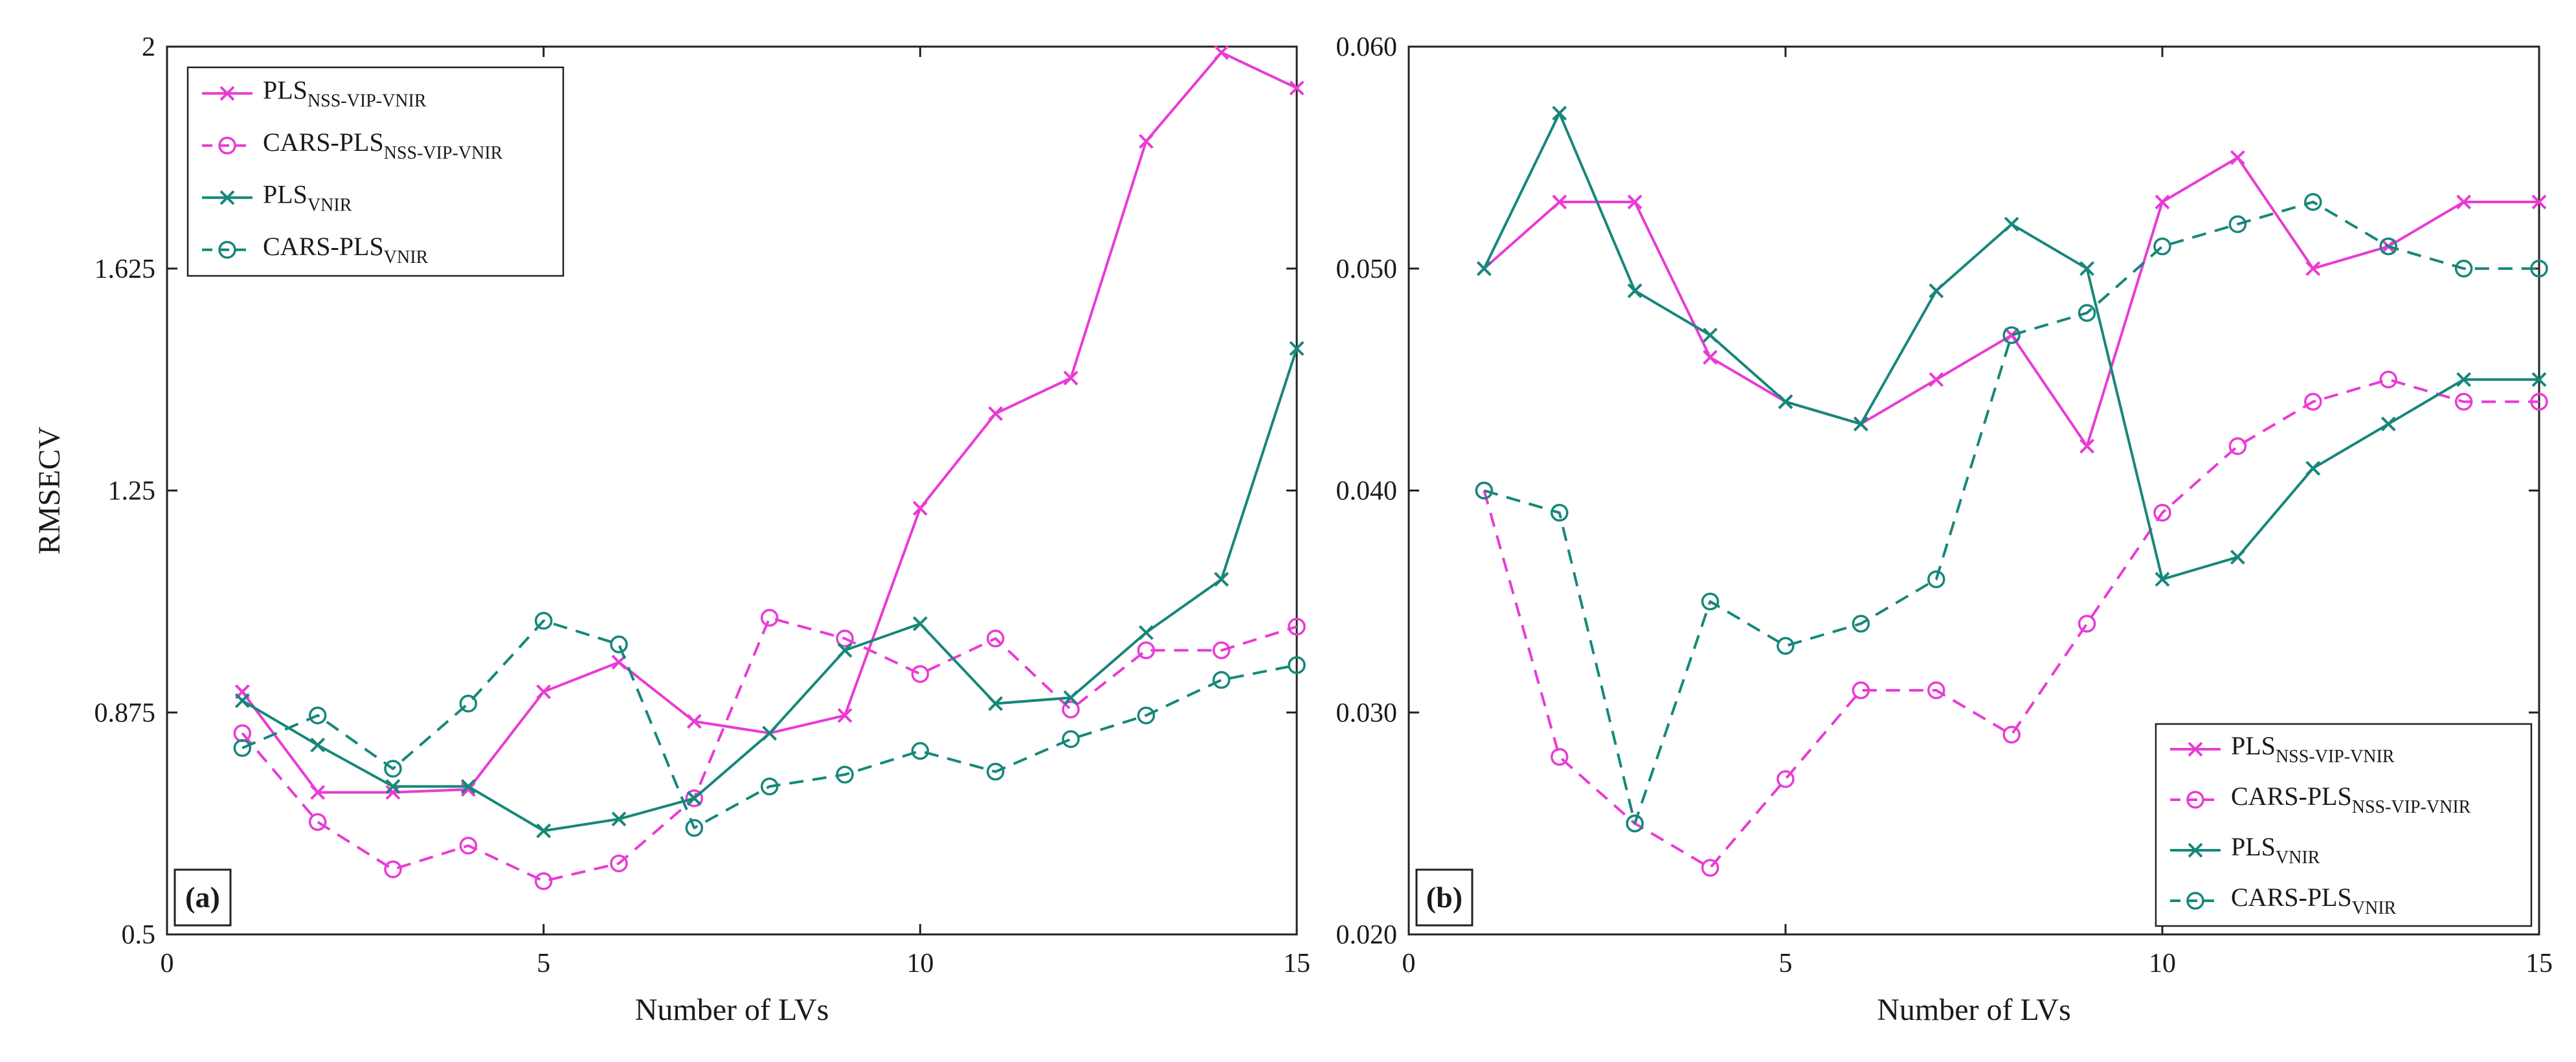 The width and height of the screenshot is (2576, 1062). What do you see at coordinates (920, 963) in the screenshot?
I see `x-tick-label: 10` at bounding box center [920, 963].